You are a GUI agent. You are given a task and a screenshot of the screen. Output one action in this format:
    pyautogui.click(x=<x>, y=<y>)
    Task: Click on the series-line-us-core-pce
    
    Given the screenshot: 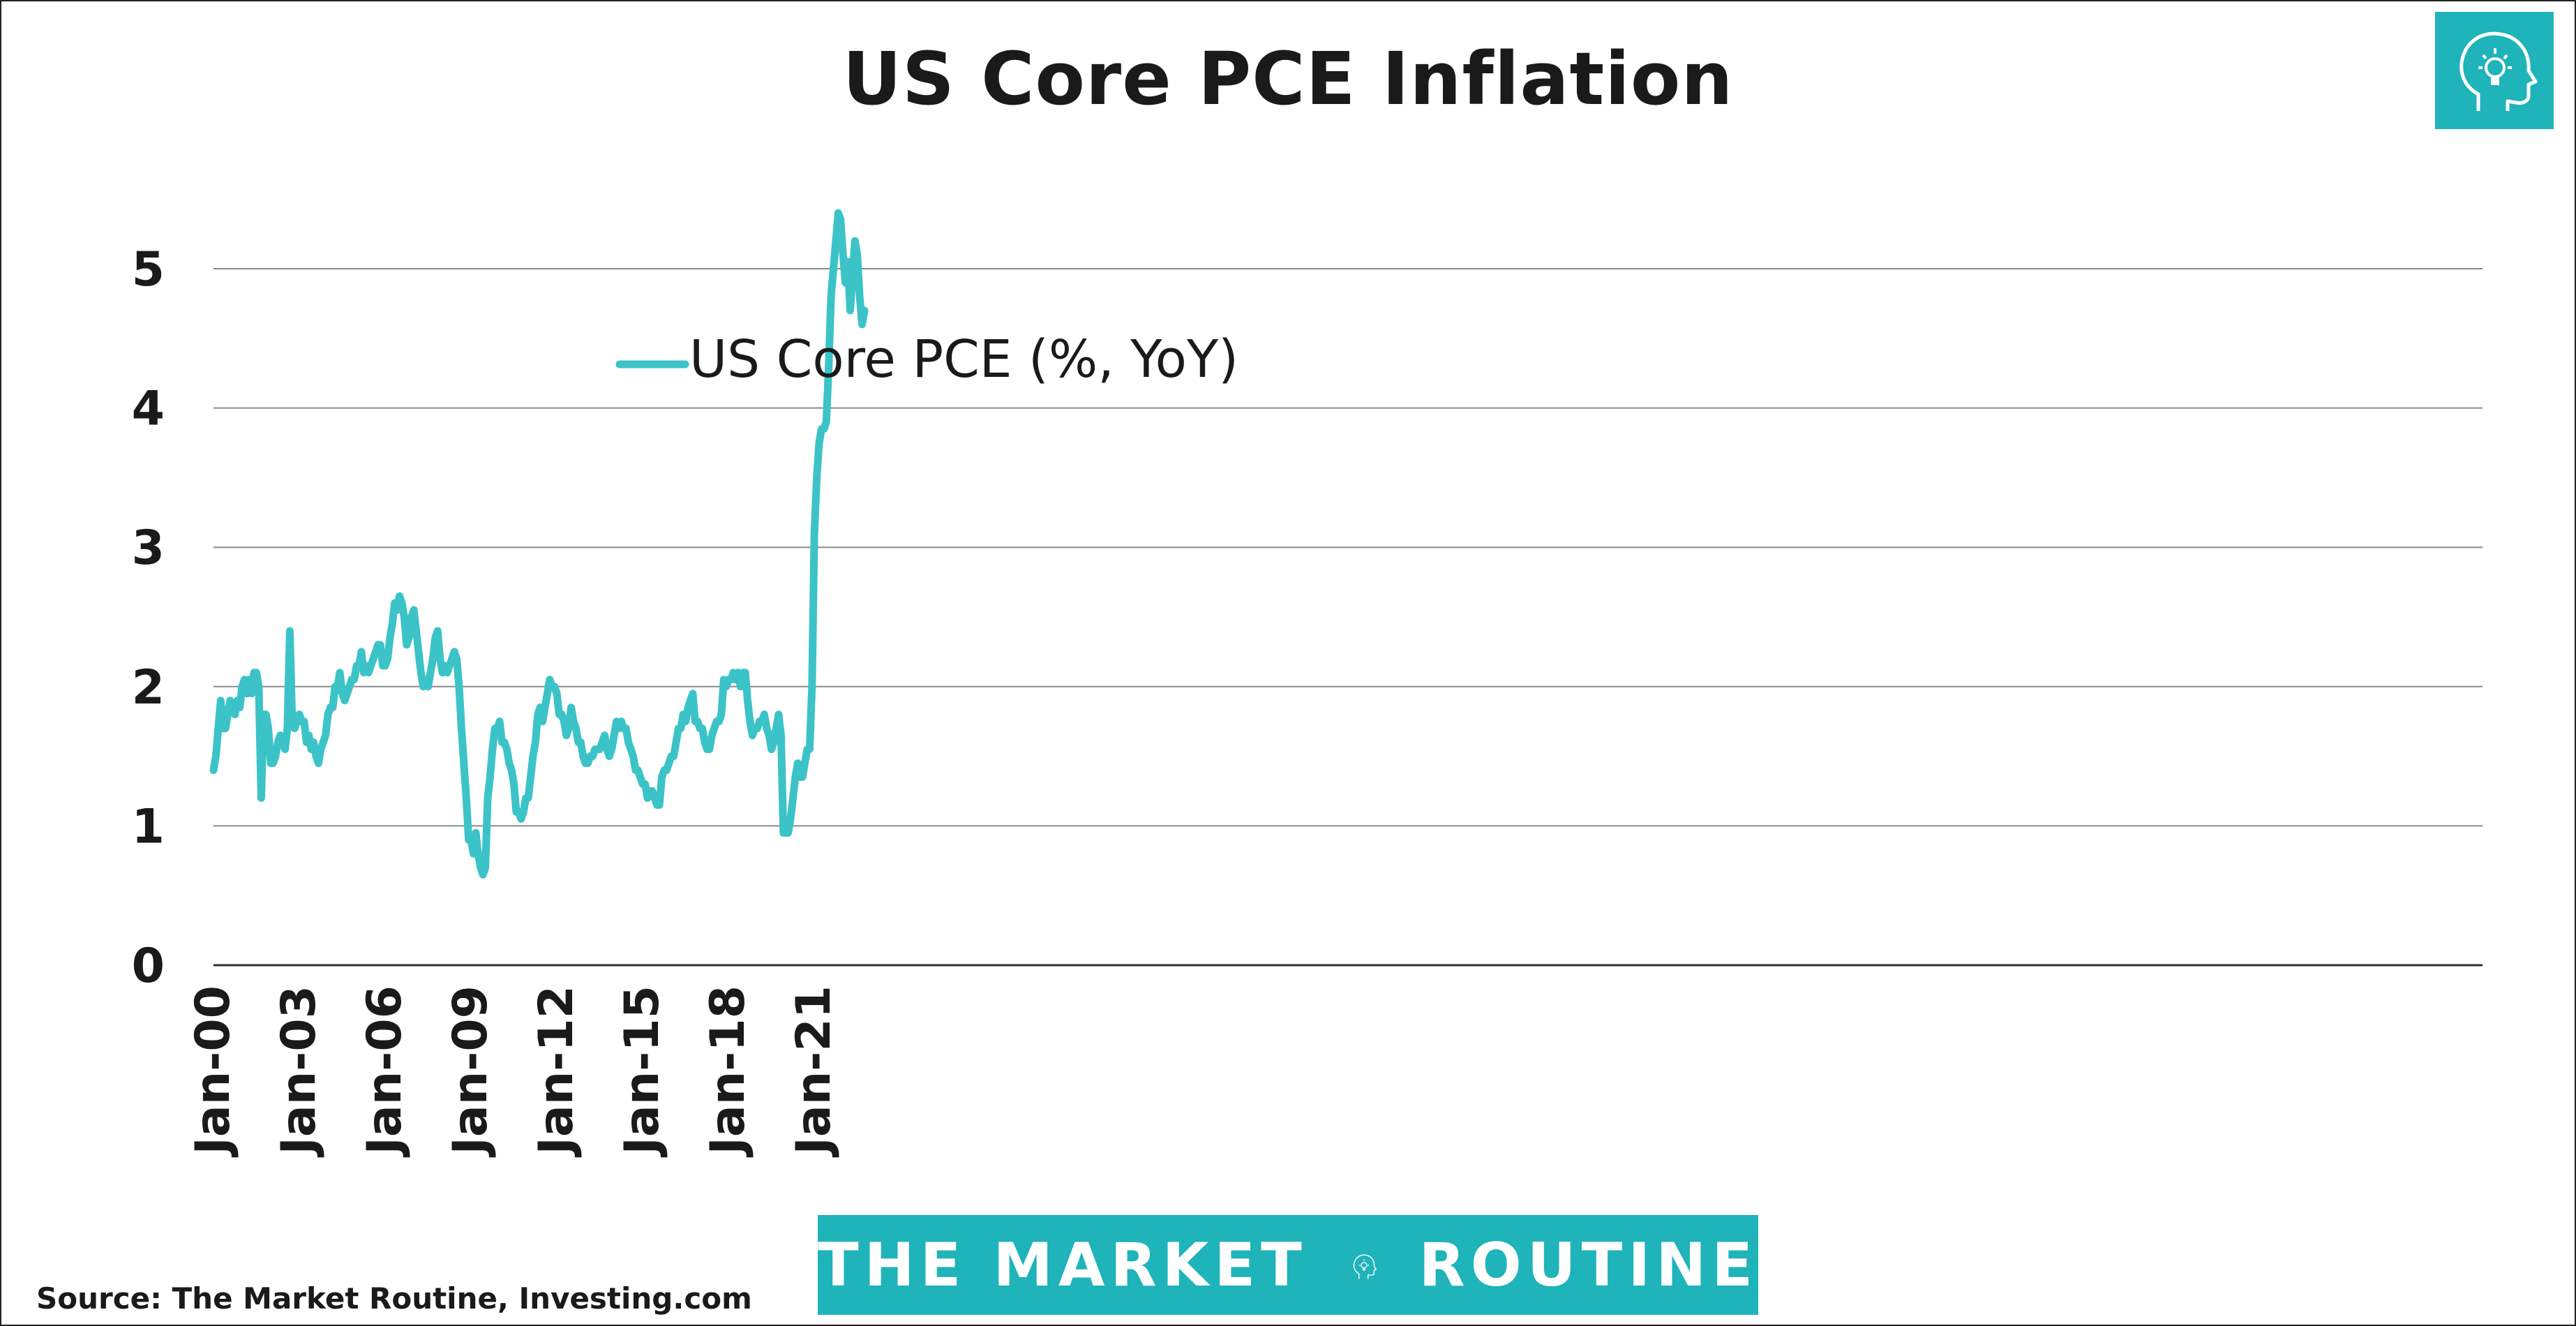 What is the action you would take?
    pyautogui.click(x=539, y=544)
    